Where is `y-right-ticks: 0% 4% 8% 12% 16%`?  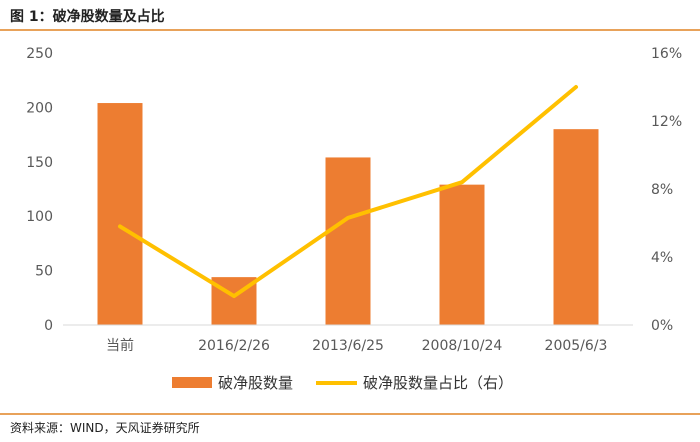 y-right-ticks: 0% 4% 8% 12% 16% is located at coordinates (666, 190).